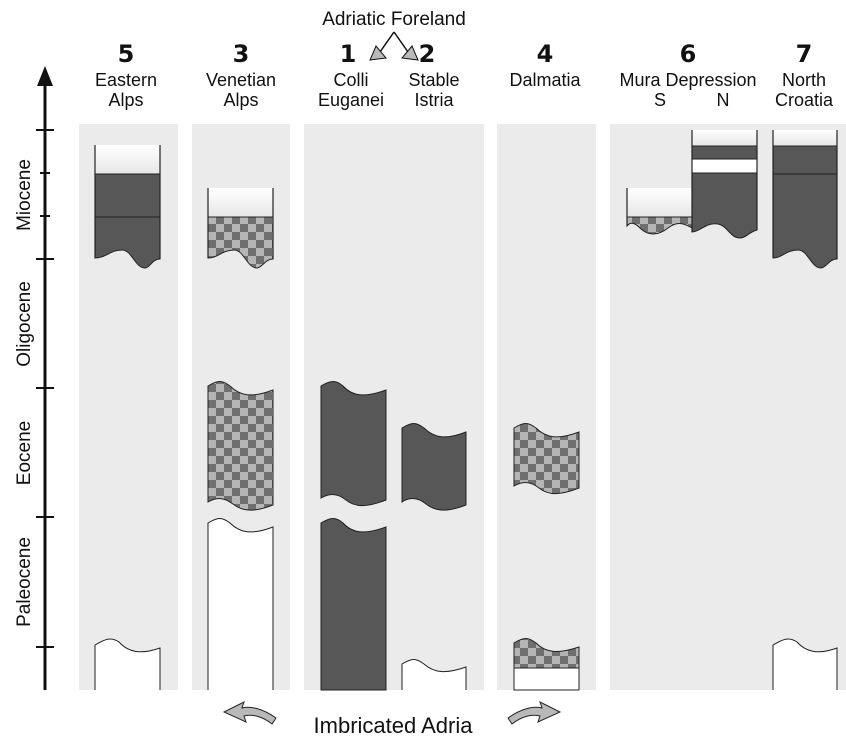  I want to click on column-number: 7, so click(804, 54).